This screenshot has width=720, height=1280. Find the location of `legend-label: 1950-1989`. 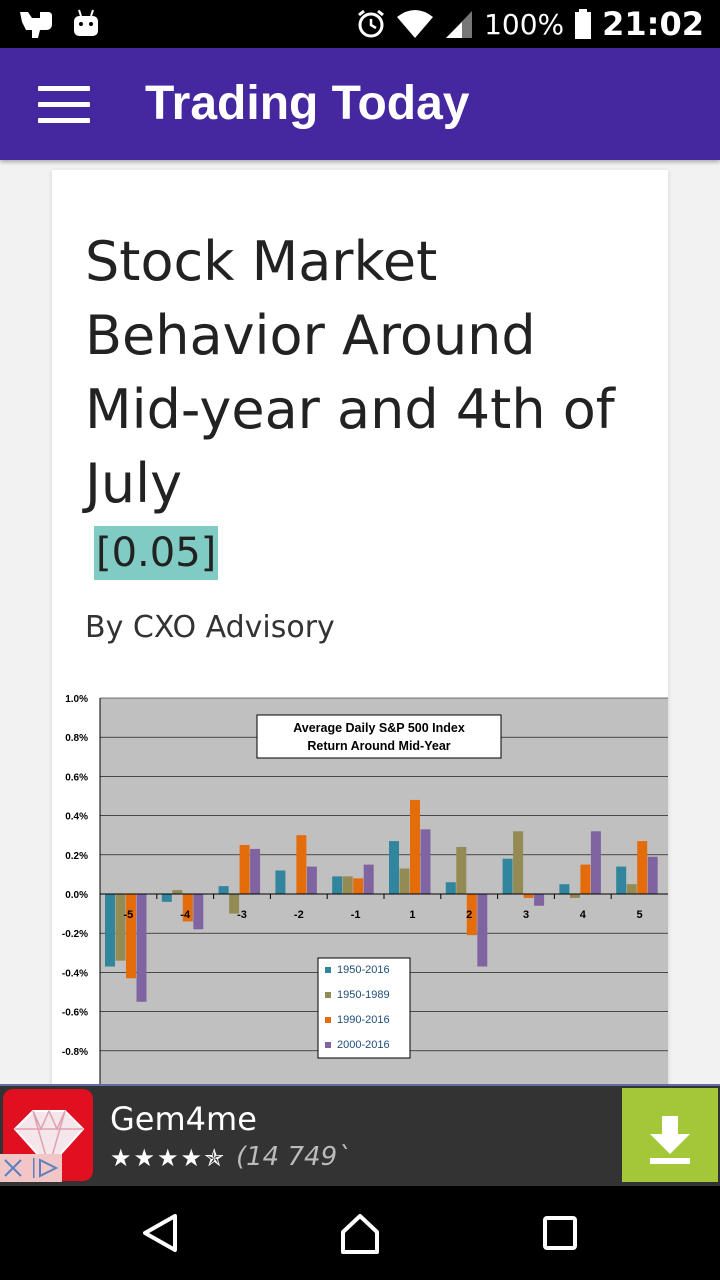

legend-label: 1950-1989 is located at coordinates (363, 995).